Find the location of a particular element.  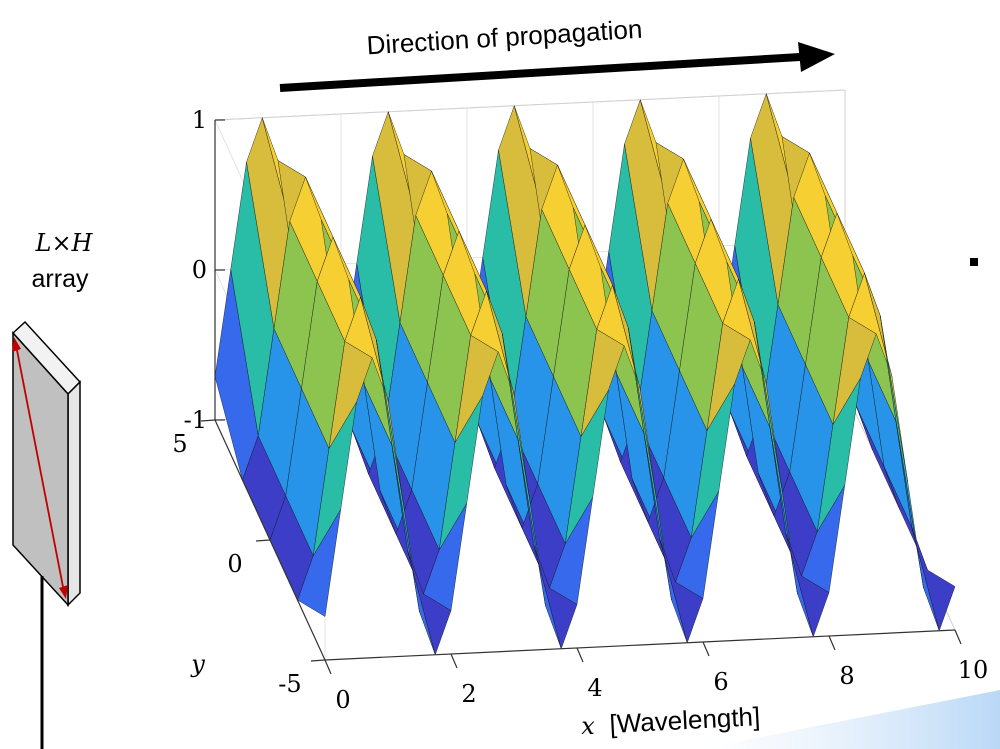

x-axis-label: x is located at coordinates (588, 726).